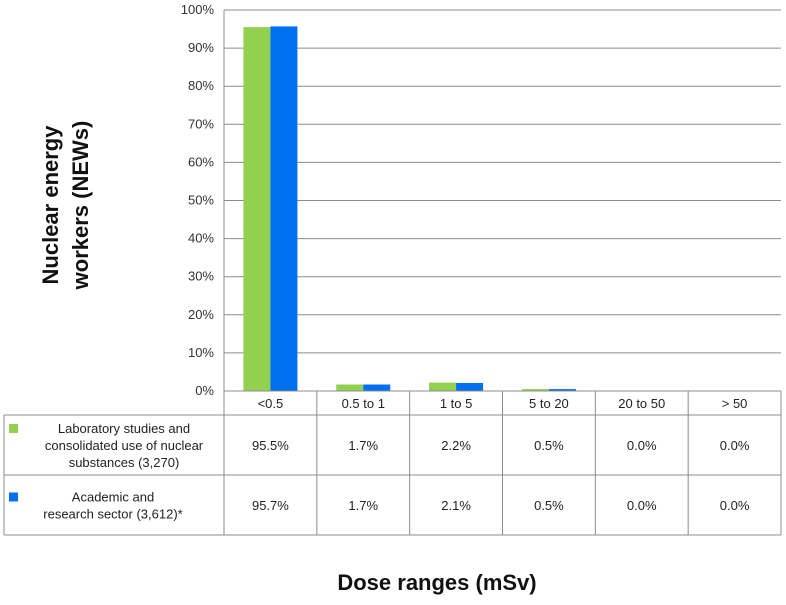 This screenshot has width=786, height=605. I want to click on legend-label: consolidated use of nuclear, so click(124, 445).